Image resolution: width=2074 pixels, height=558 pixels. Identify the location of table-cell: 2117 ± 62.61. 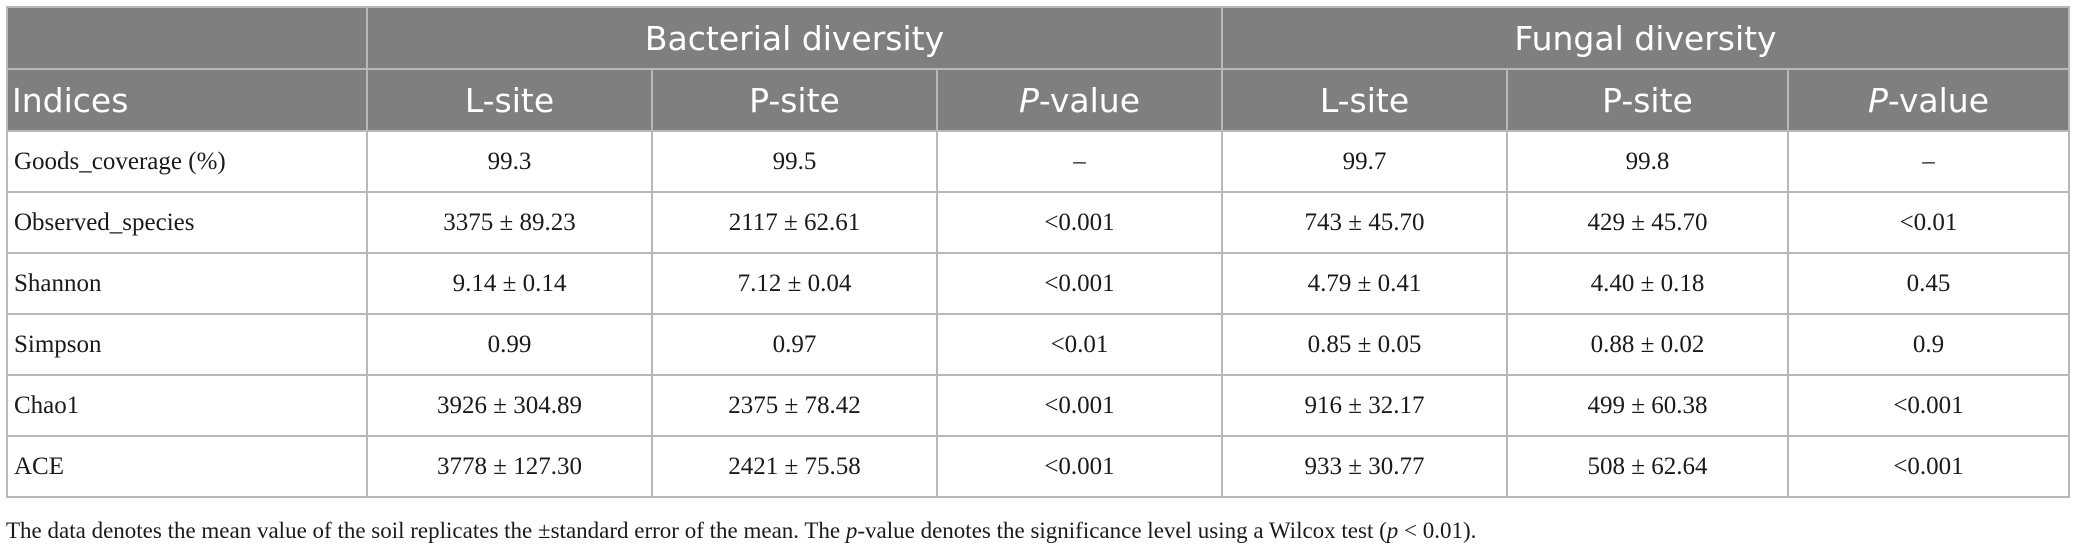
(794, 222).